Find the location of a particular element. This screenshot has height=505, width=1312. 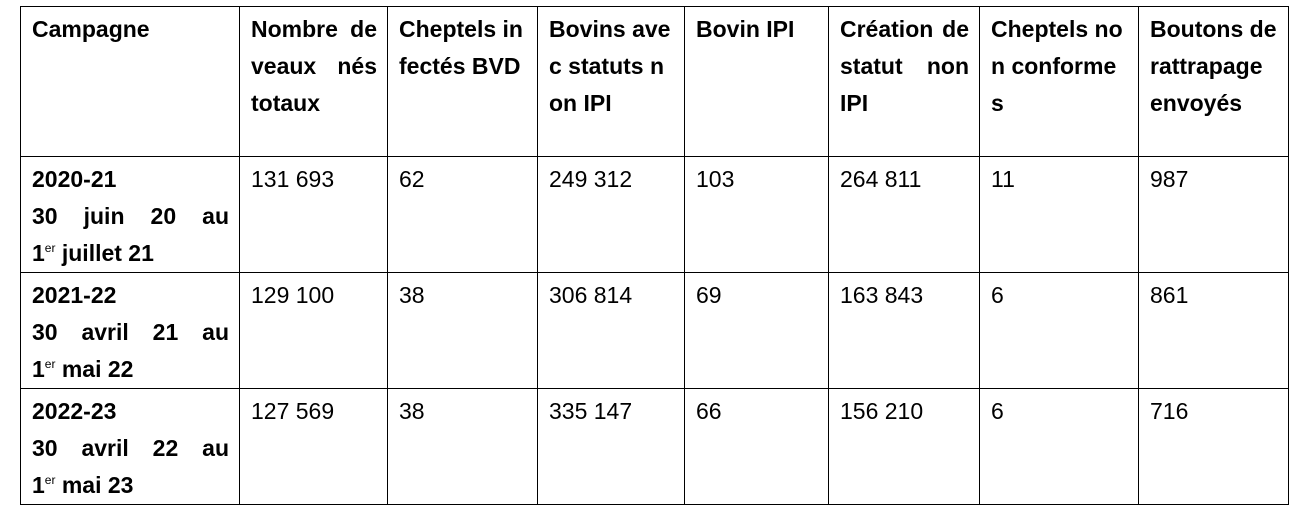

cell-creation-statut: 163 843 is located at coordinates (904, 330).